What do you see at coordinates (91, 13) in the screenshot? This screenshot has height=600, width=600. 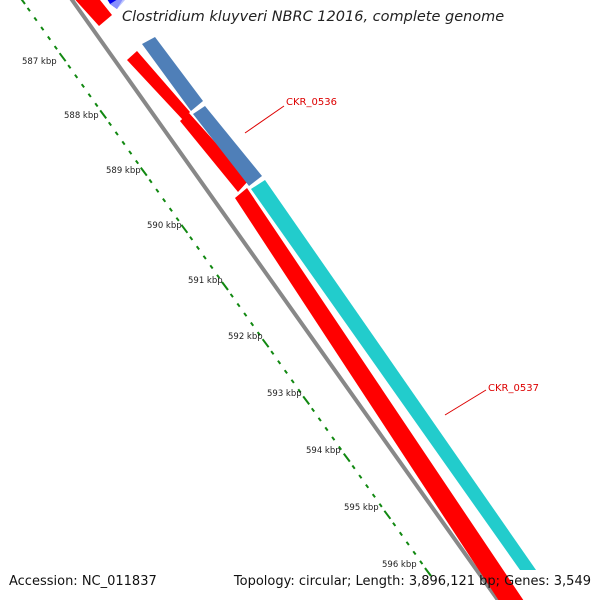 I see `gene-arrow-red-upstream` at bounding box center [91, 13].